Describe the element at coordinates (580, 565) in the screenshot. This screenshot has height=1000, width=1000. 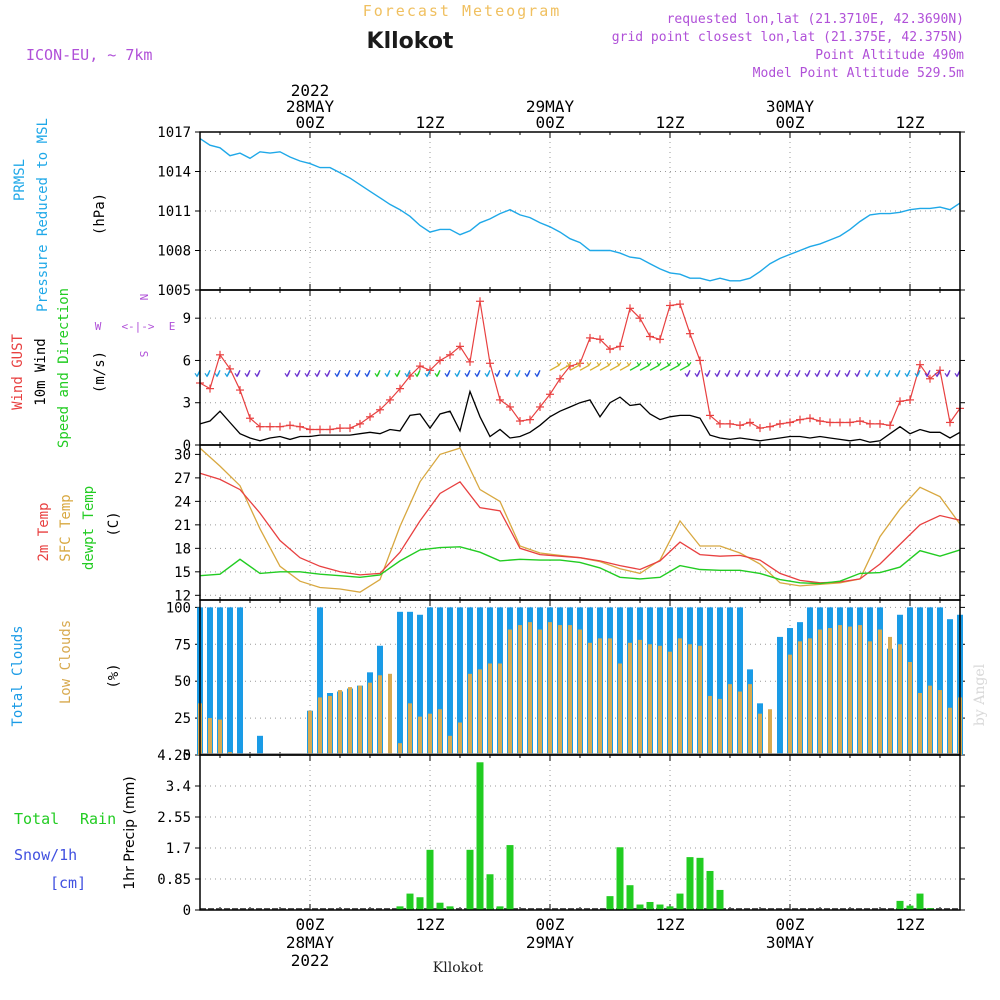
I see `dewpt-temp-line` at that location.